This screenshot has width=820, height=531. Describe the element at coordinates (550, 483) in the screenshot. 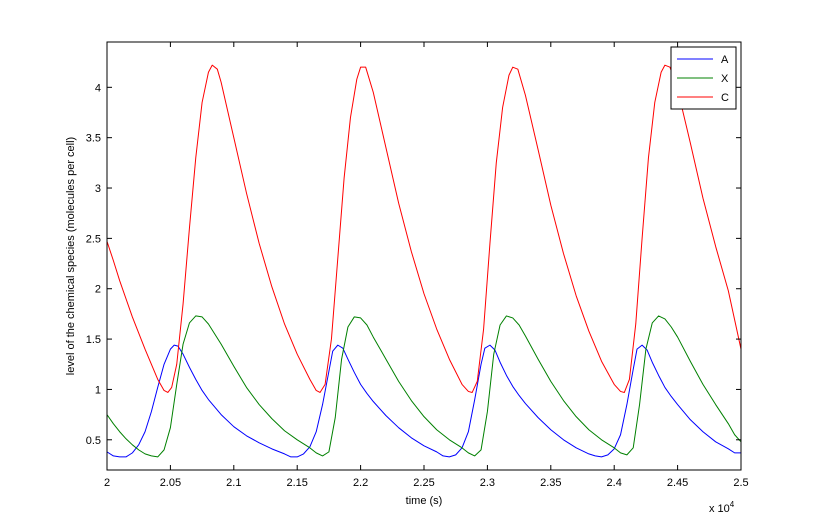

I see `x-tick-label: 2.35` at that location.